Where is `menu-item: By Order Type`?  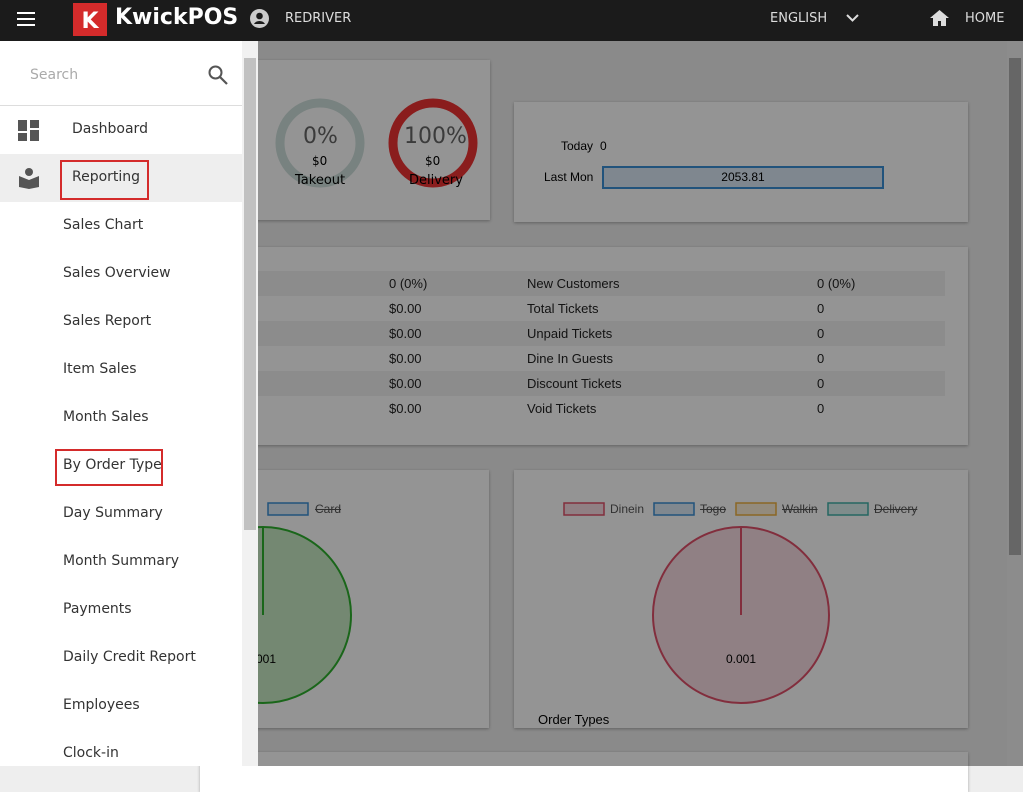
menu-item: By Order Type is located at coordinates (112, 465).